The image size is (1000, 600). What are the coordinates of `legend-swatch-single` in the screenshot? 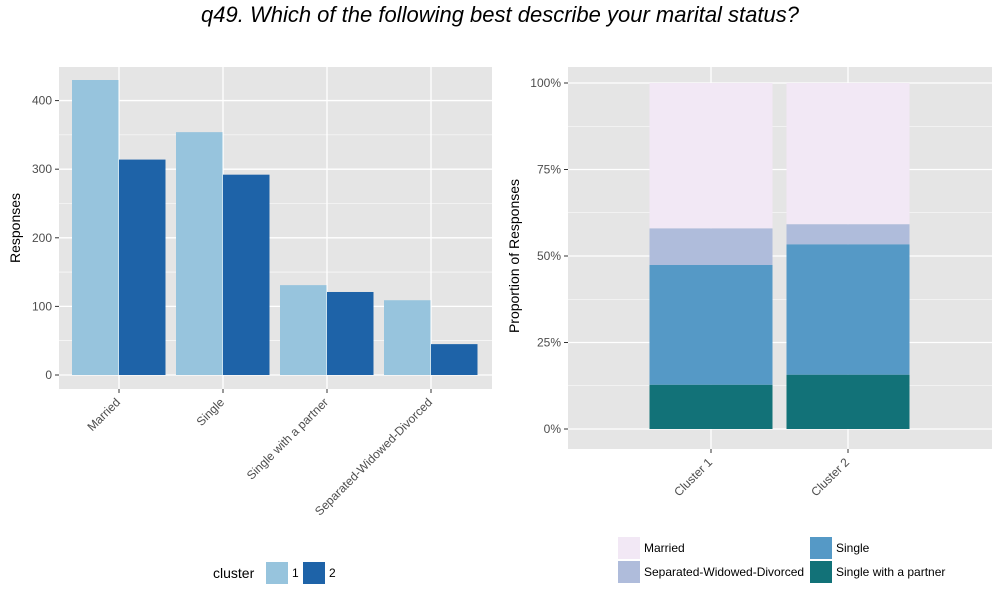 It's located at (821, 548).